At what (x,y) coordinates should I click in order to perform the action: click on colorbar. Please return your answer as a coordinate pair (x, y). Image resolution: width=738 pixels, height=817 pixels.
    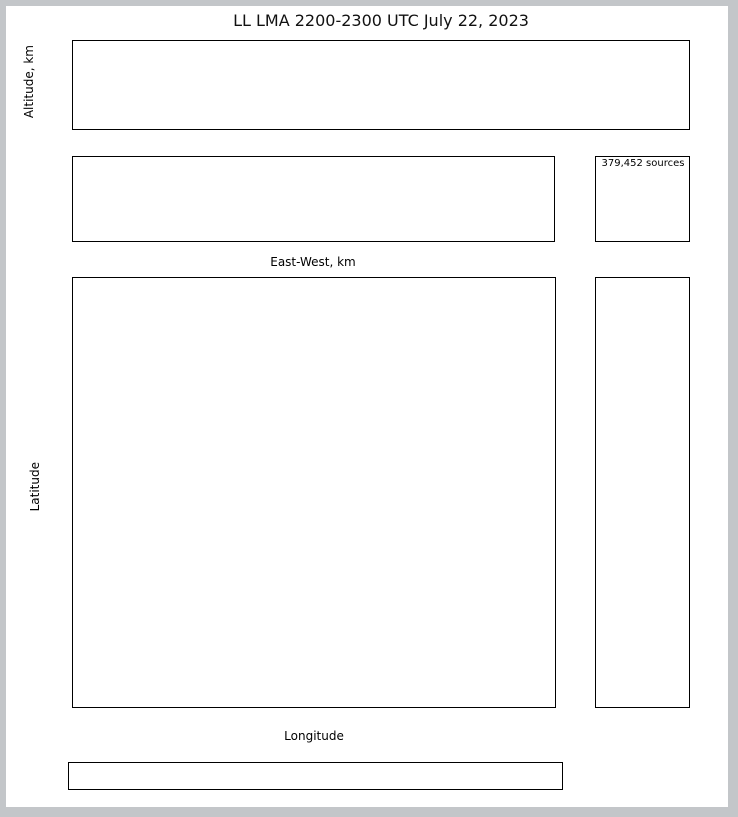
    Looking at the image, I should click on (315, 776).